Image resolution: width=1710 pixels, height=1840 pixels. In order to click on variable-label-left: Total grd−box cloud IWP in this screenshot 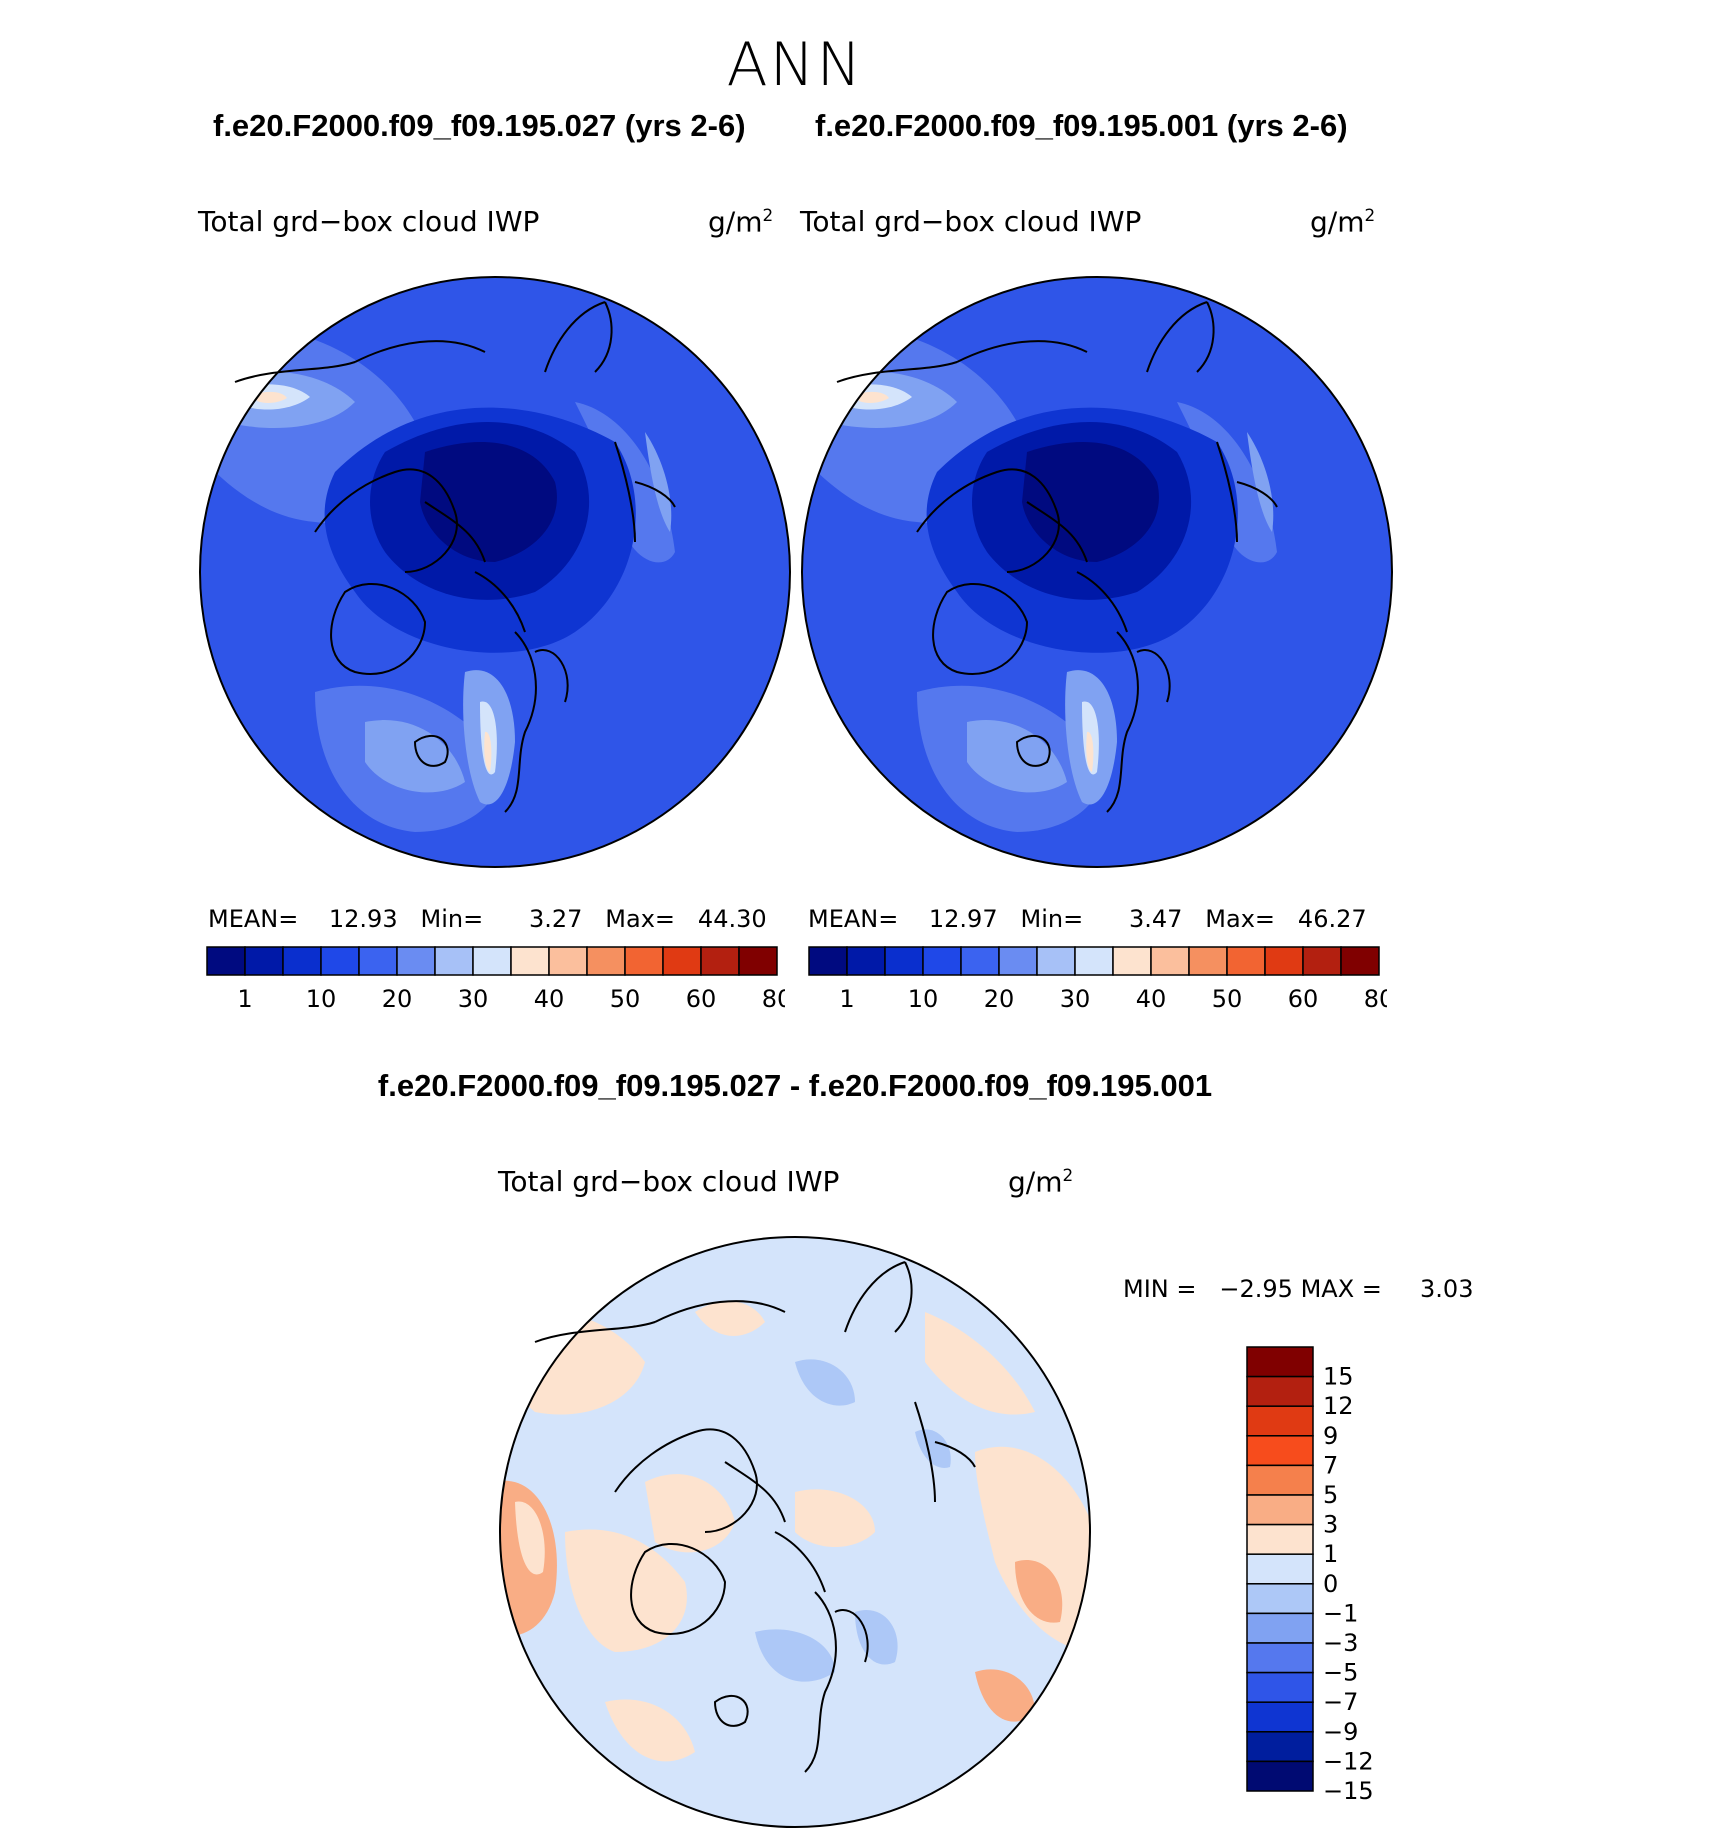, I will do `click(369, 221)`.